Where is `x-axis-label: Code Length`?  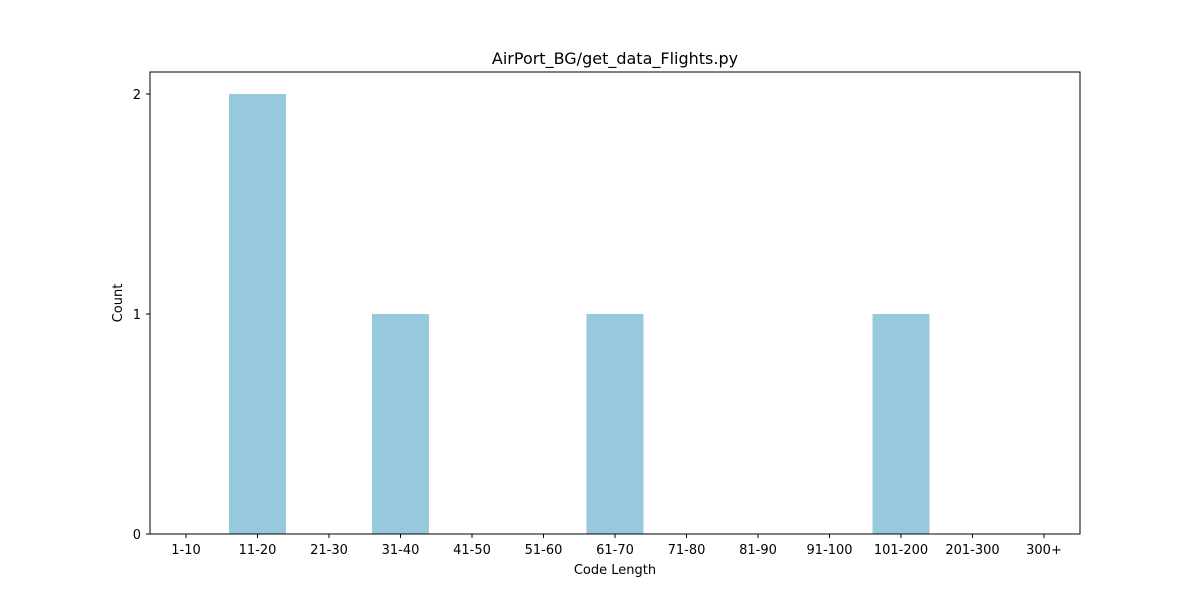
x-axis-label: Code Length is located at coordinates (615, 570).